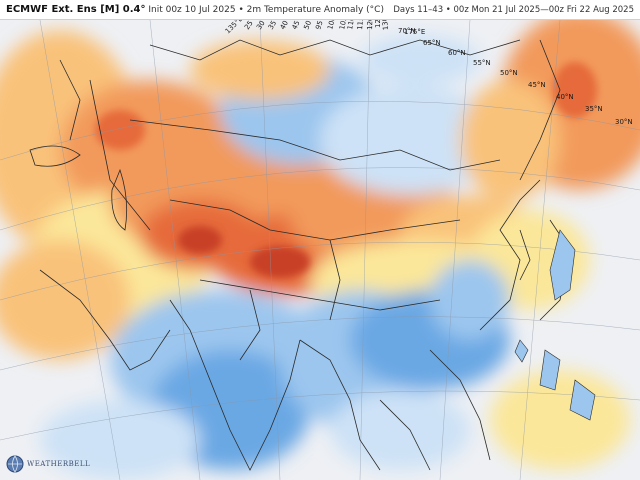 Image resolution: width=640 pixels, height=480 pixels. What do you see at coordinates (509, 73) in the screenshot?
I see `lat-label: 50°N` at bounding box center [509, 73].